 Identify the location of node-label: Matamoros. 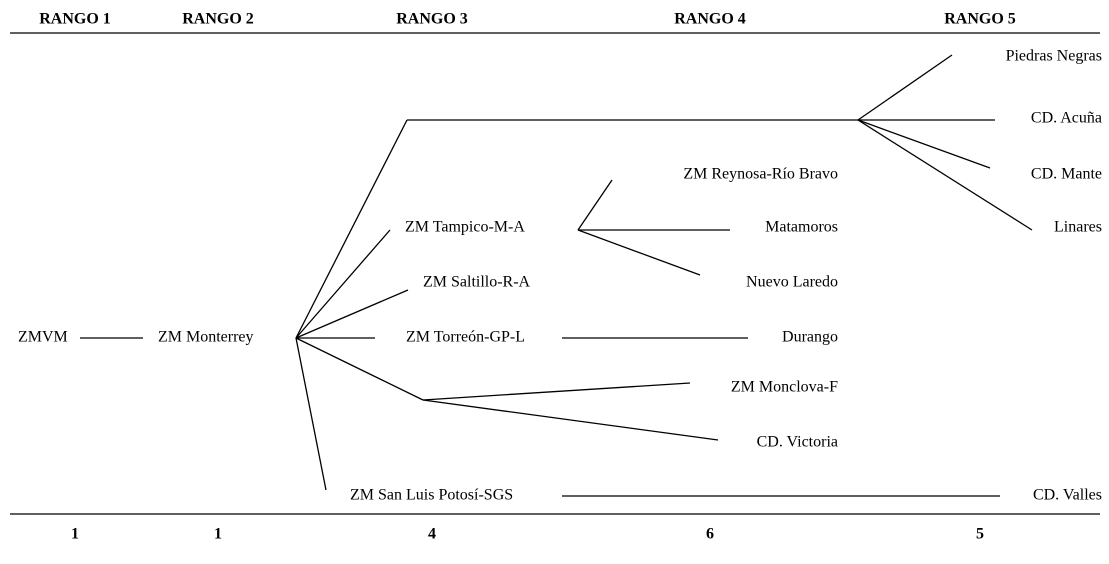
(801, 227).